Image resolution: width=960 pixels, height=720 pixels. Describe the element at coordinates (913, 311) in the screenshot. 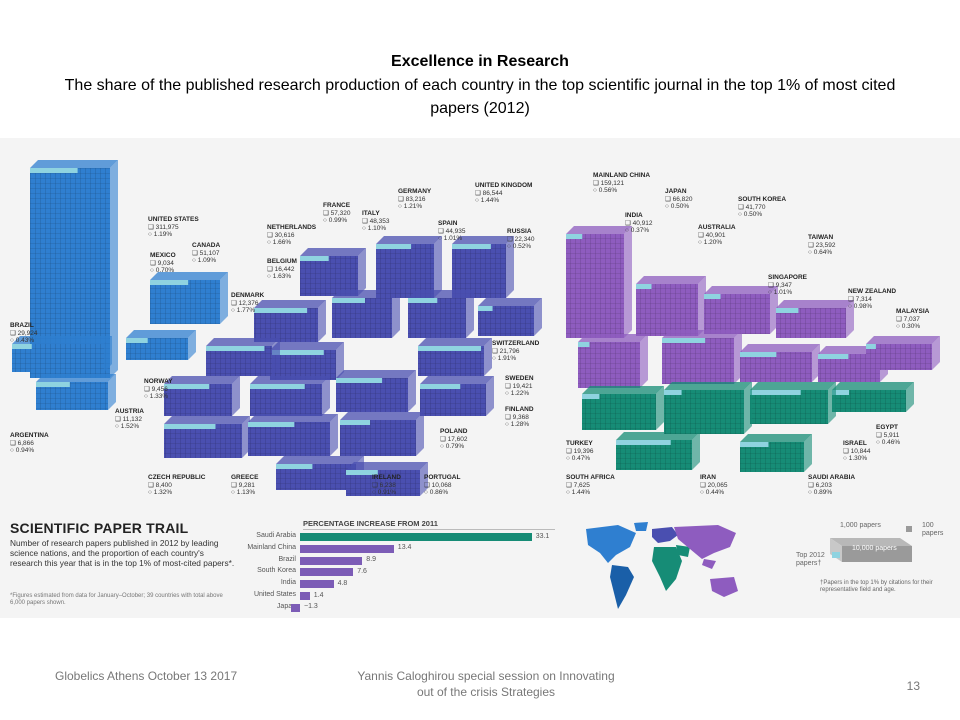

I see `country-name: MALAYSIA` at that location.